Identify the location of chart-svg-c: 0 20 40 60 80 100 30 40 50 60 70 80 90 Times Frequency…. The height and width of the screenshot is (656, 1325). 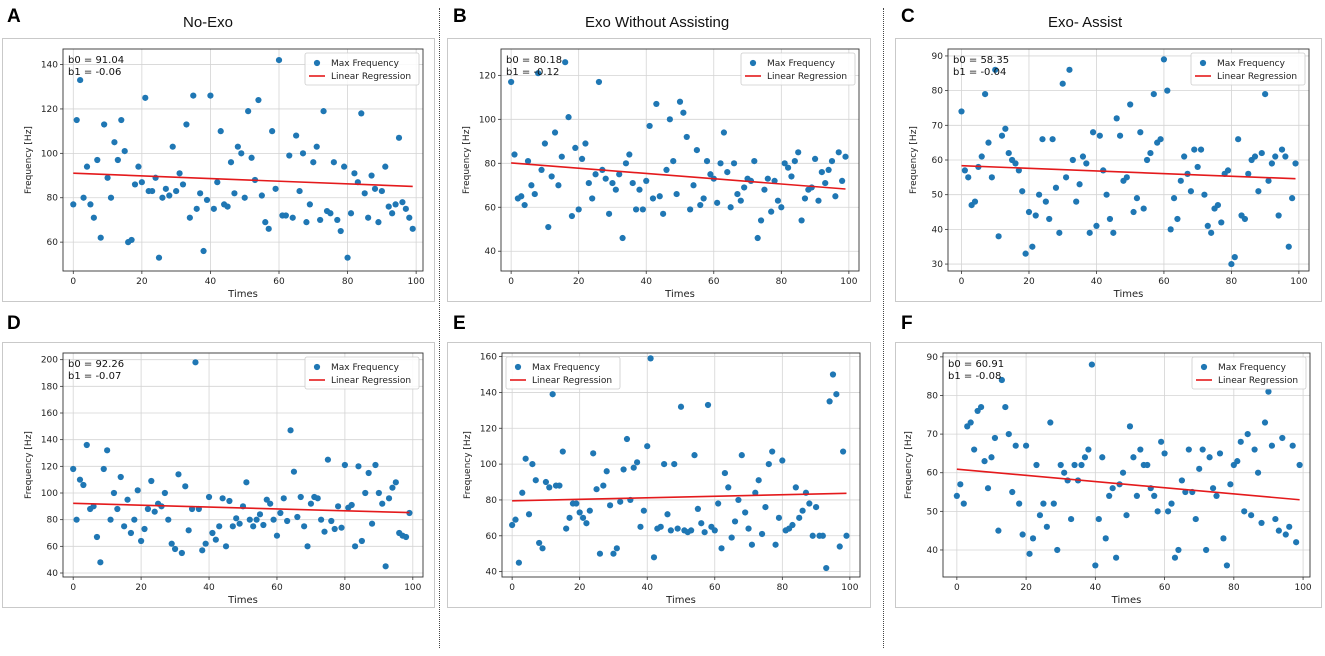
(1109, 174).